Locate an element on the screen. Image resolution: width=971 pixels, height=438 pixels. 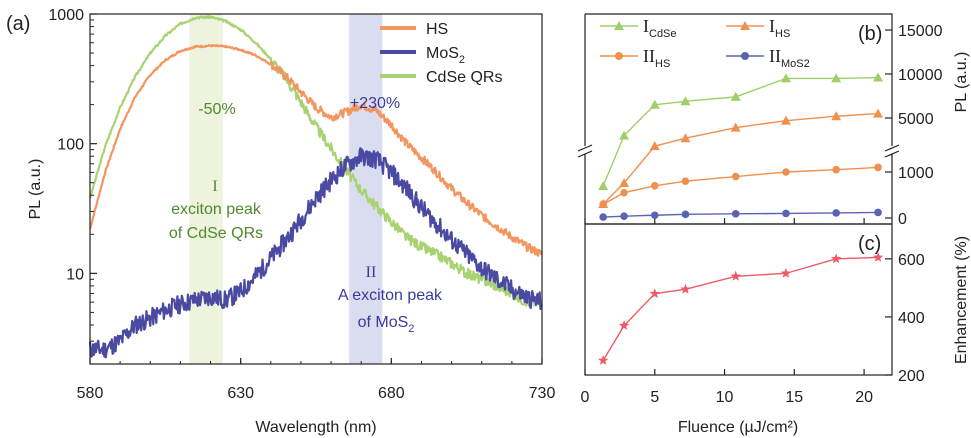
line-i_cdse is located at coordinates (740, 131).